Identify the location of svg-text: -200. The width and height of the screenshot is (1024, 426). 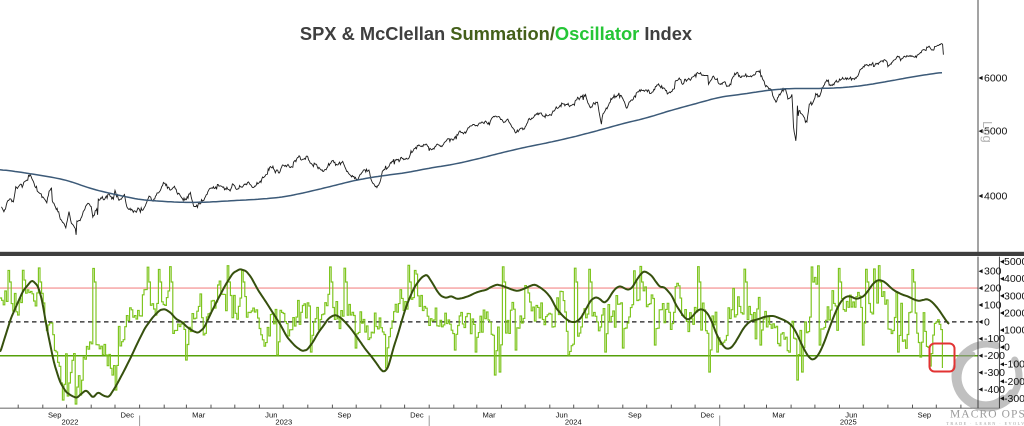
(994, 356).